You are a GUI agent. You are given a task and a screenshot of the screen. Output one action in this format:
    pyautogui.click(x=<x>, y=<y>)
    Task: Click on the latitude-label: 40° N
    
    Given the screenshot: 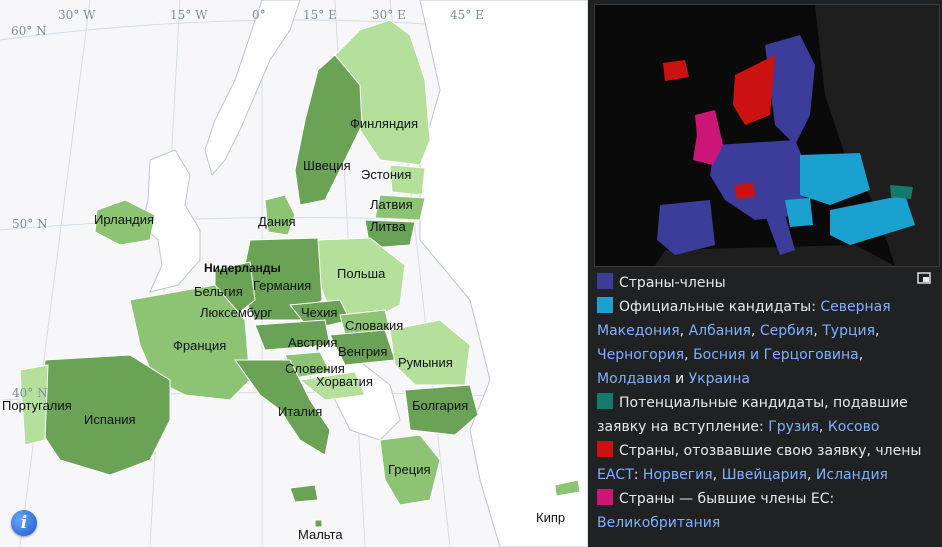 What is the action you would take?
    pyautogui.click(x=30, y=393)
    